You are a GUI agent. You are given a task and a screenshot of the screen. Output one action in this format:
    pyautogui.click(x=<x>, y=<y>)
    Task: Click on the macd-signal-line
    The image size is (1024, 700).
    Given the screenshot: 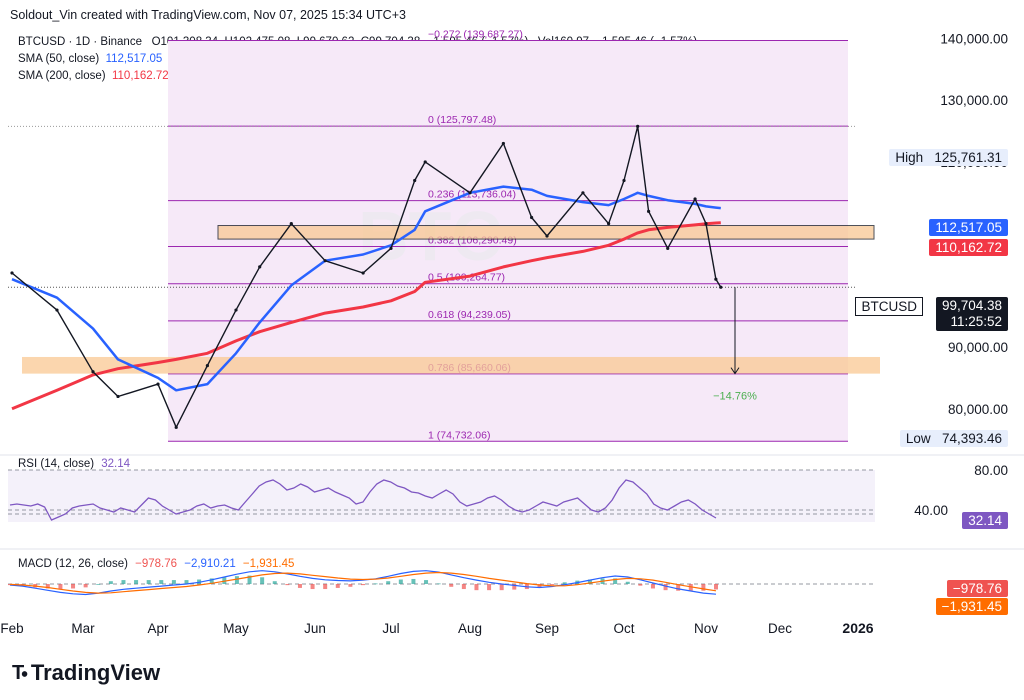 What is the action you would take?
    pyautogui.click(x=363, y=582)
    